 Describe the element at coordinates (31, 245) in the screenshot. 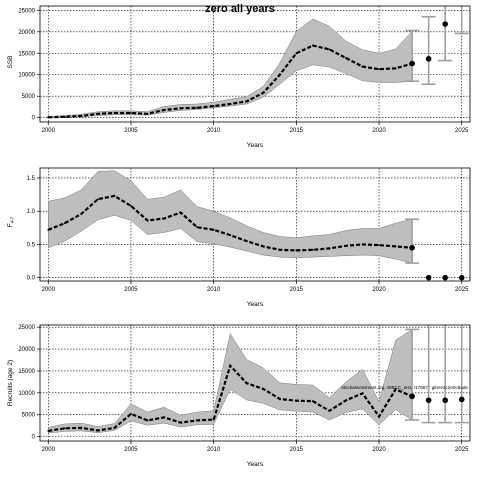

I see `y-tick-label: 0.5` at that location.